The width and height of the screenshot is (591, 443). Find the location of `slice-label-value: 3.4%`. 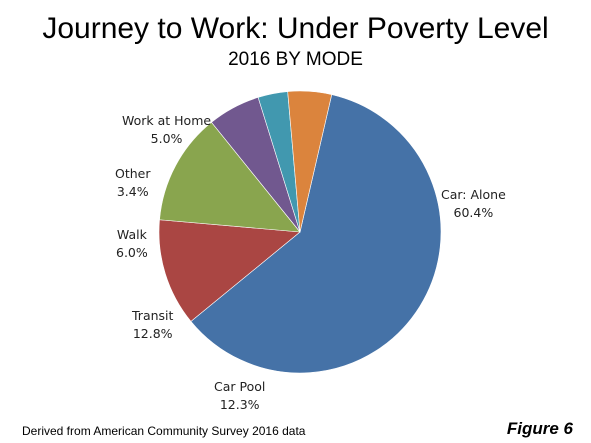

slice-label-value: 3.4% is located at coordinates (132, 191).